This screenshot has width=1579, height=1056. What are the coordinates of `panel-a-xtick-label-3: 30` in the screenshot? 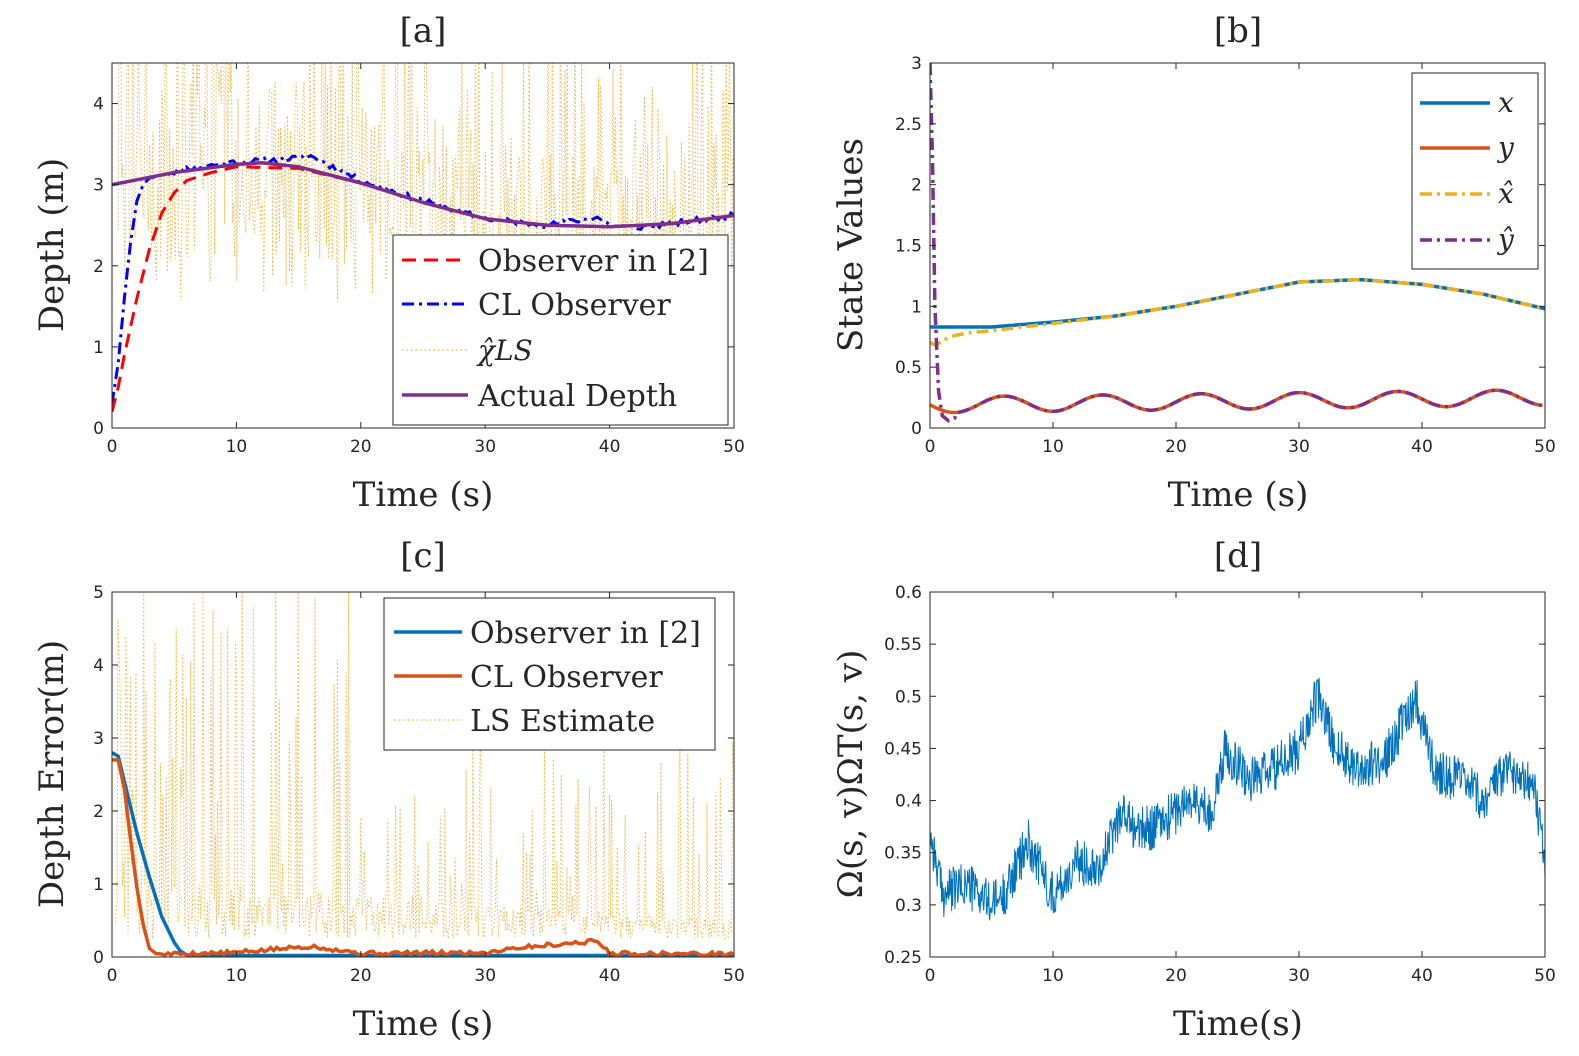 It's located at (485, 447).